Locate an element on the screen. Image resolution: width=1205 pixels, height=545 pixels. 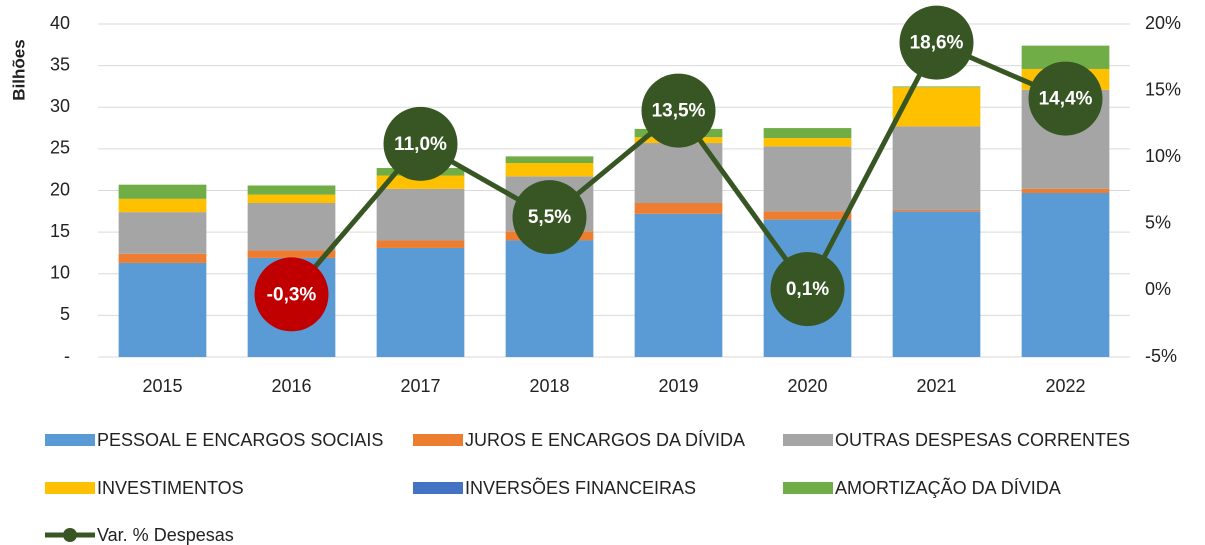
y-tick-label: - is located at coordinates (67, 356).